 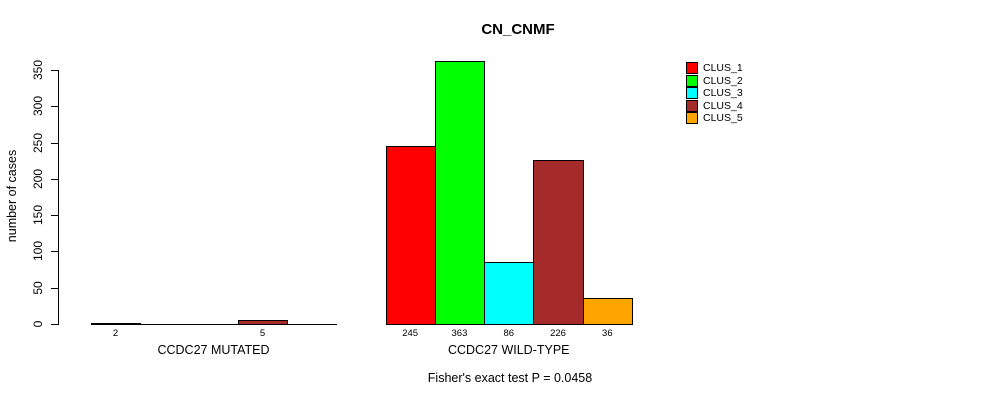 What do you see at coordinates (509, 333) in the screenshot?
I see `bar-value-label: 86` at bounding box center [509, 333].